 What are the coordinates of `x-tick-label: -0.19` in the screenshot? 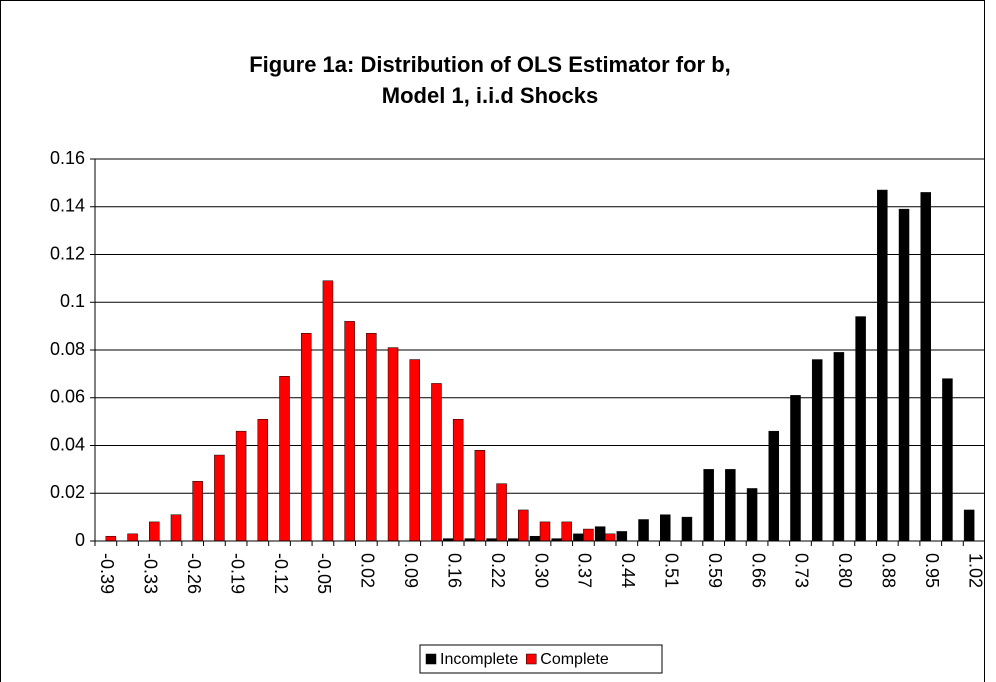 It's located at (237, 573).